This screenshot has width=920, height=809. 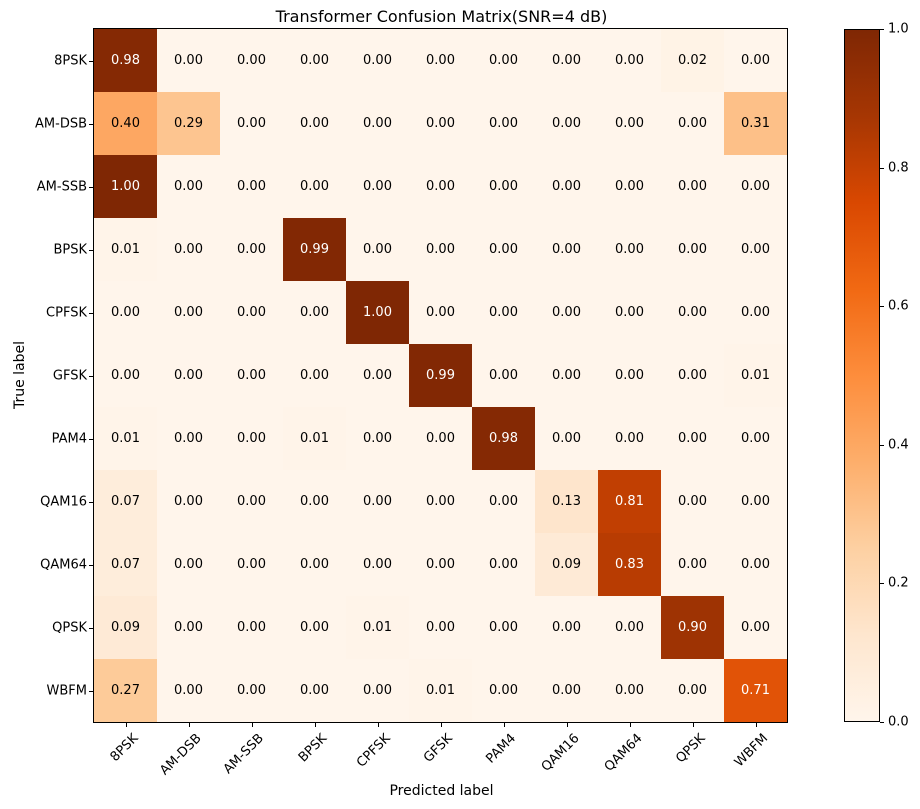 I want to click on colorbar, so click(x=862, y=375).